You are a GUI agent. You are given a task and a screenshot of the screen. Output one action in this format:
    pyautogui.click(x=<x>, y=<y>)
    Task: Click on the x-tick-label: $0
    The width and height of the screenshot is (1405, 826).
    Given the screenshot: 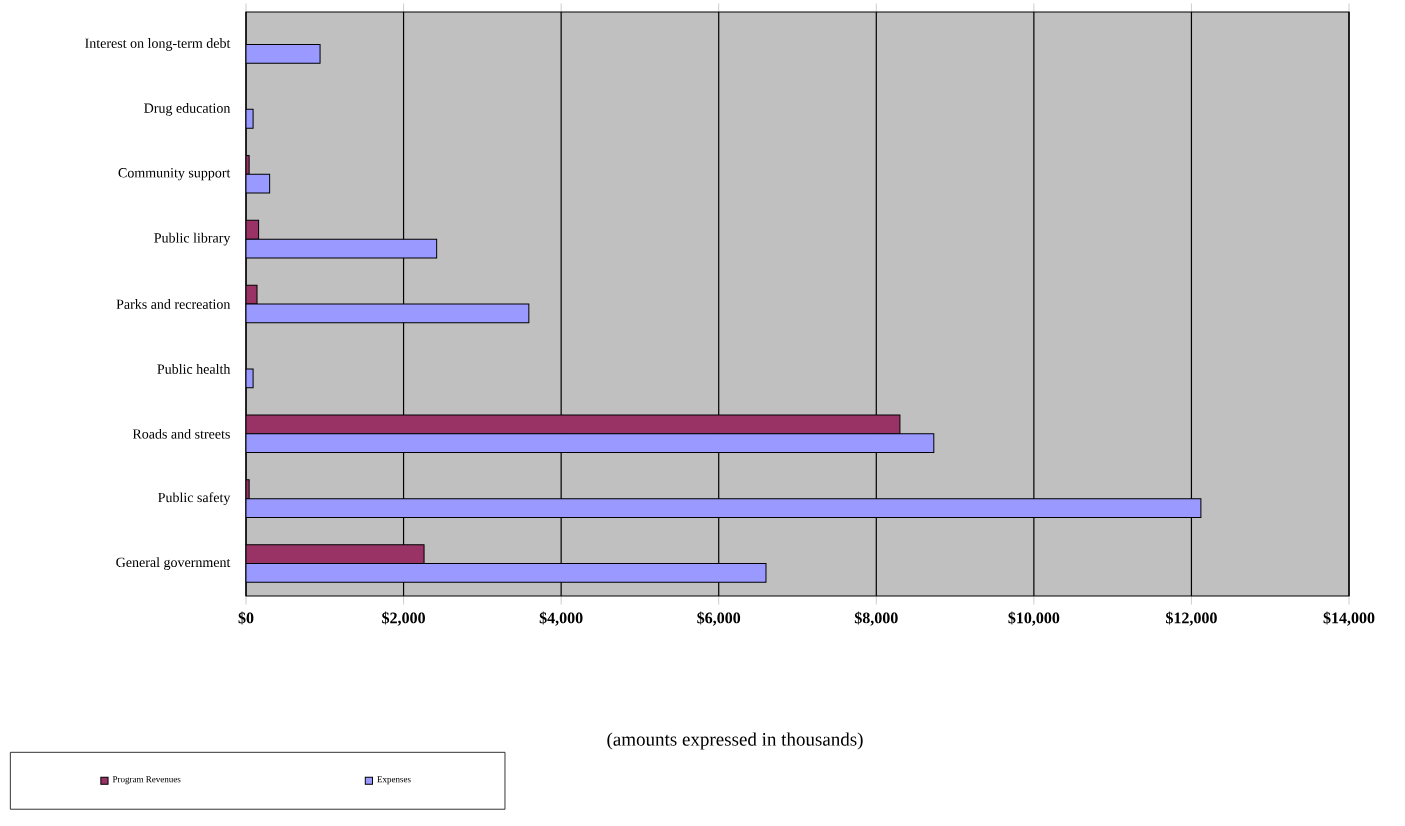 What is the action you would take?
    pyautogui.click(x=246, y=618)
    